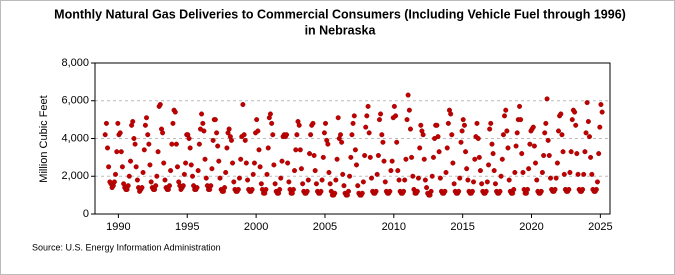 Image resolution: width=675 pixels, height=275 pixels. Describe the element at coordinates (341, 30) in the screenshot. I see `chart-title: in Nebraska` at that location.